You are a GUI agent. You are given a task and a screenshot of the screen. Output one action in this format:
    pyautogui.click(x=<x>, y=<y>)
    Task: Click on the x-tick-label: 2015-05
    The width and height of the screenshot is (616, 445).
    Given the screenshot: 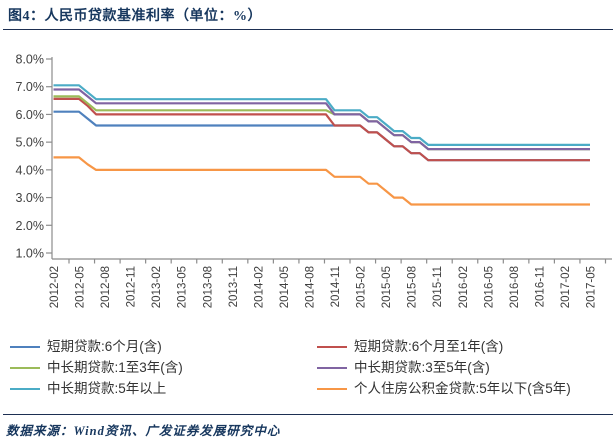 What is the action you would take?
    pyautogui.click(x=387, y=287)
    